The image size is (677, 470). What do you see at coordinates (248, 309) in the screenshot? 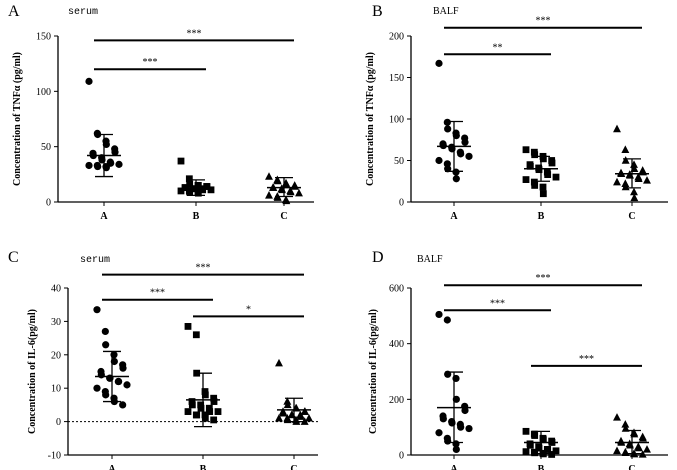
I see `significance-label: *` at bounding box center [248, 309].